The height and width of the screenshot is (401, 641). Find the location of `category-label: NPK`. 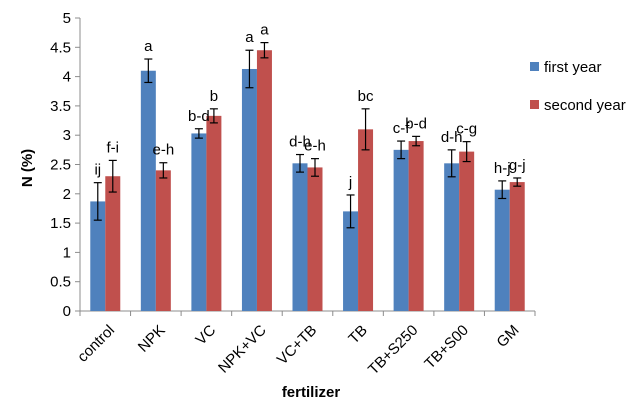

category-label: NPK is located at coordinates (152, 339).